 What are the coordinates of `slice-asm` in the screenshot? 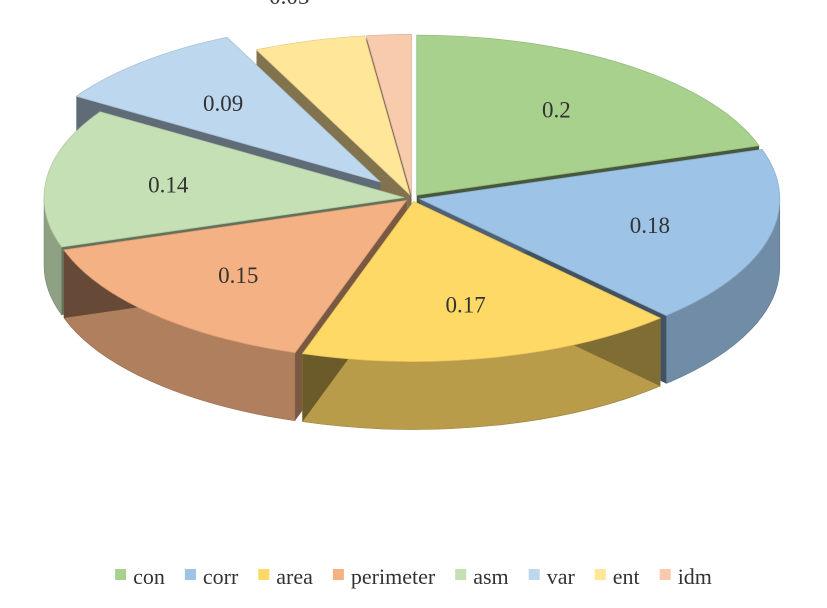 It's located at (224, 179).